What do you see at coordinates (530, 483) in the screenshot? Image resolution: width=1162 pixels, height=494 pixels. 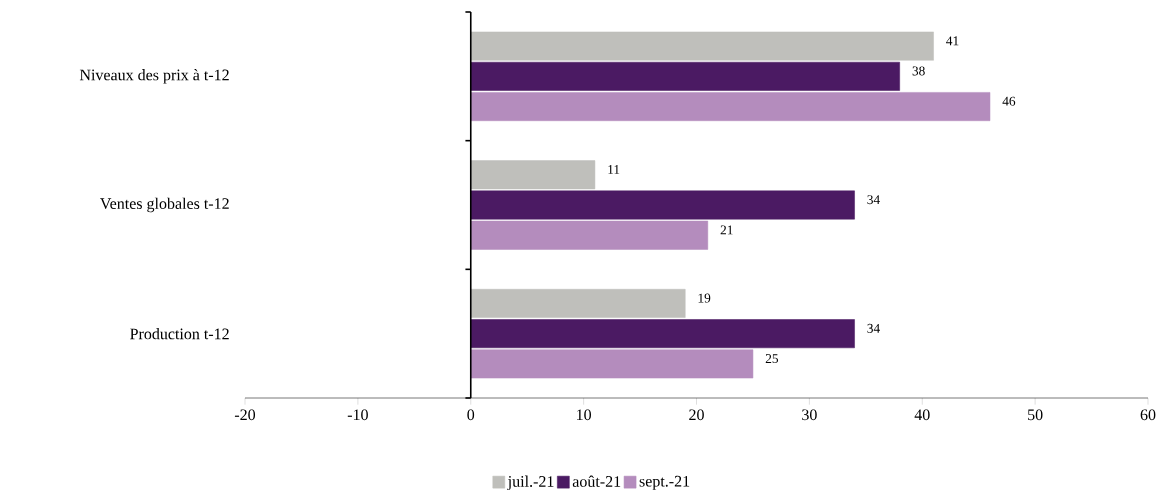 I see `legend-label: juil.-21` at bounding box center [530, 483].